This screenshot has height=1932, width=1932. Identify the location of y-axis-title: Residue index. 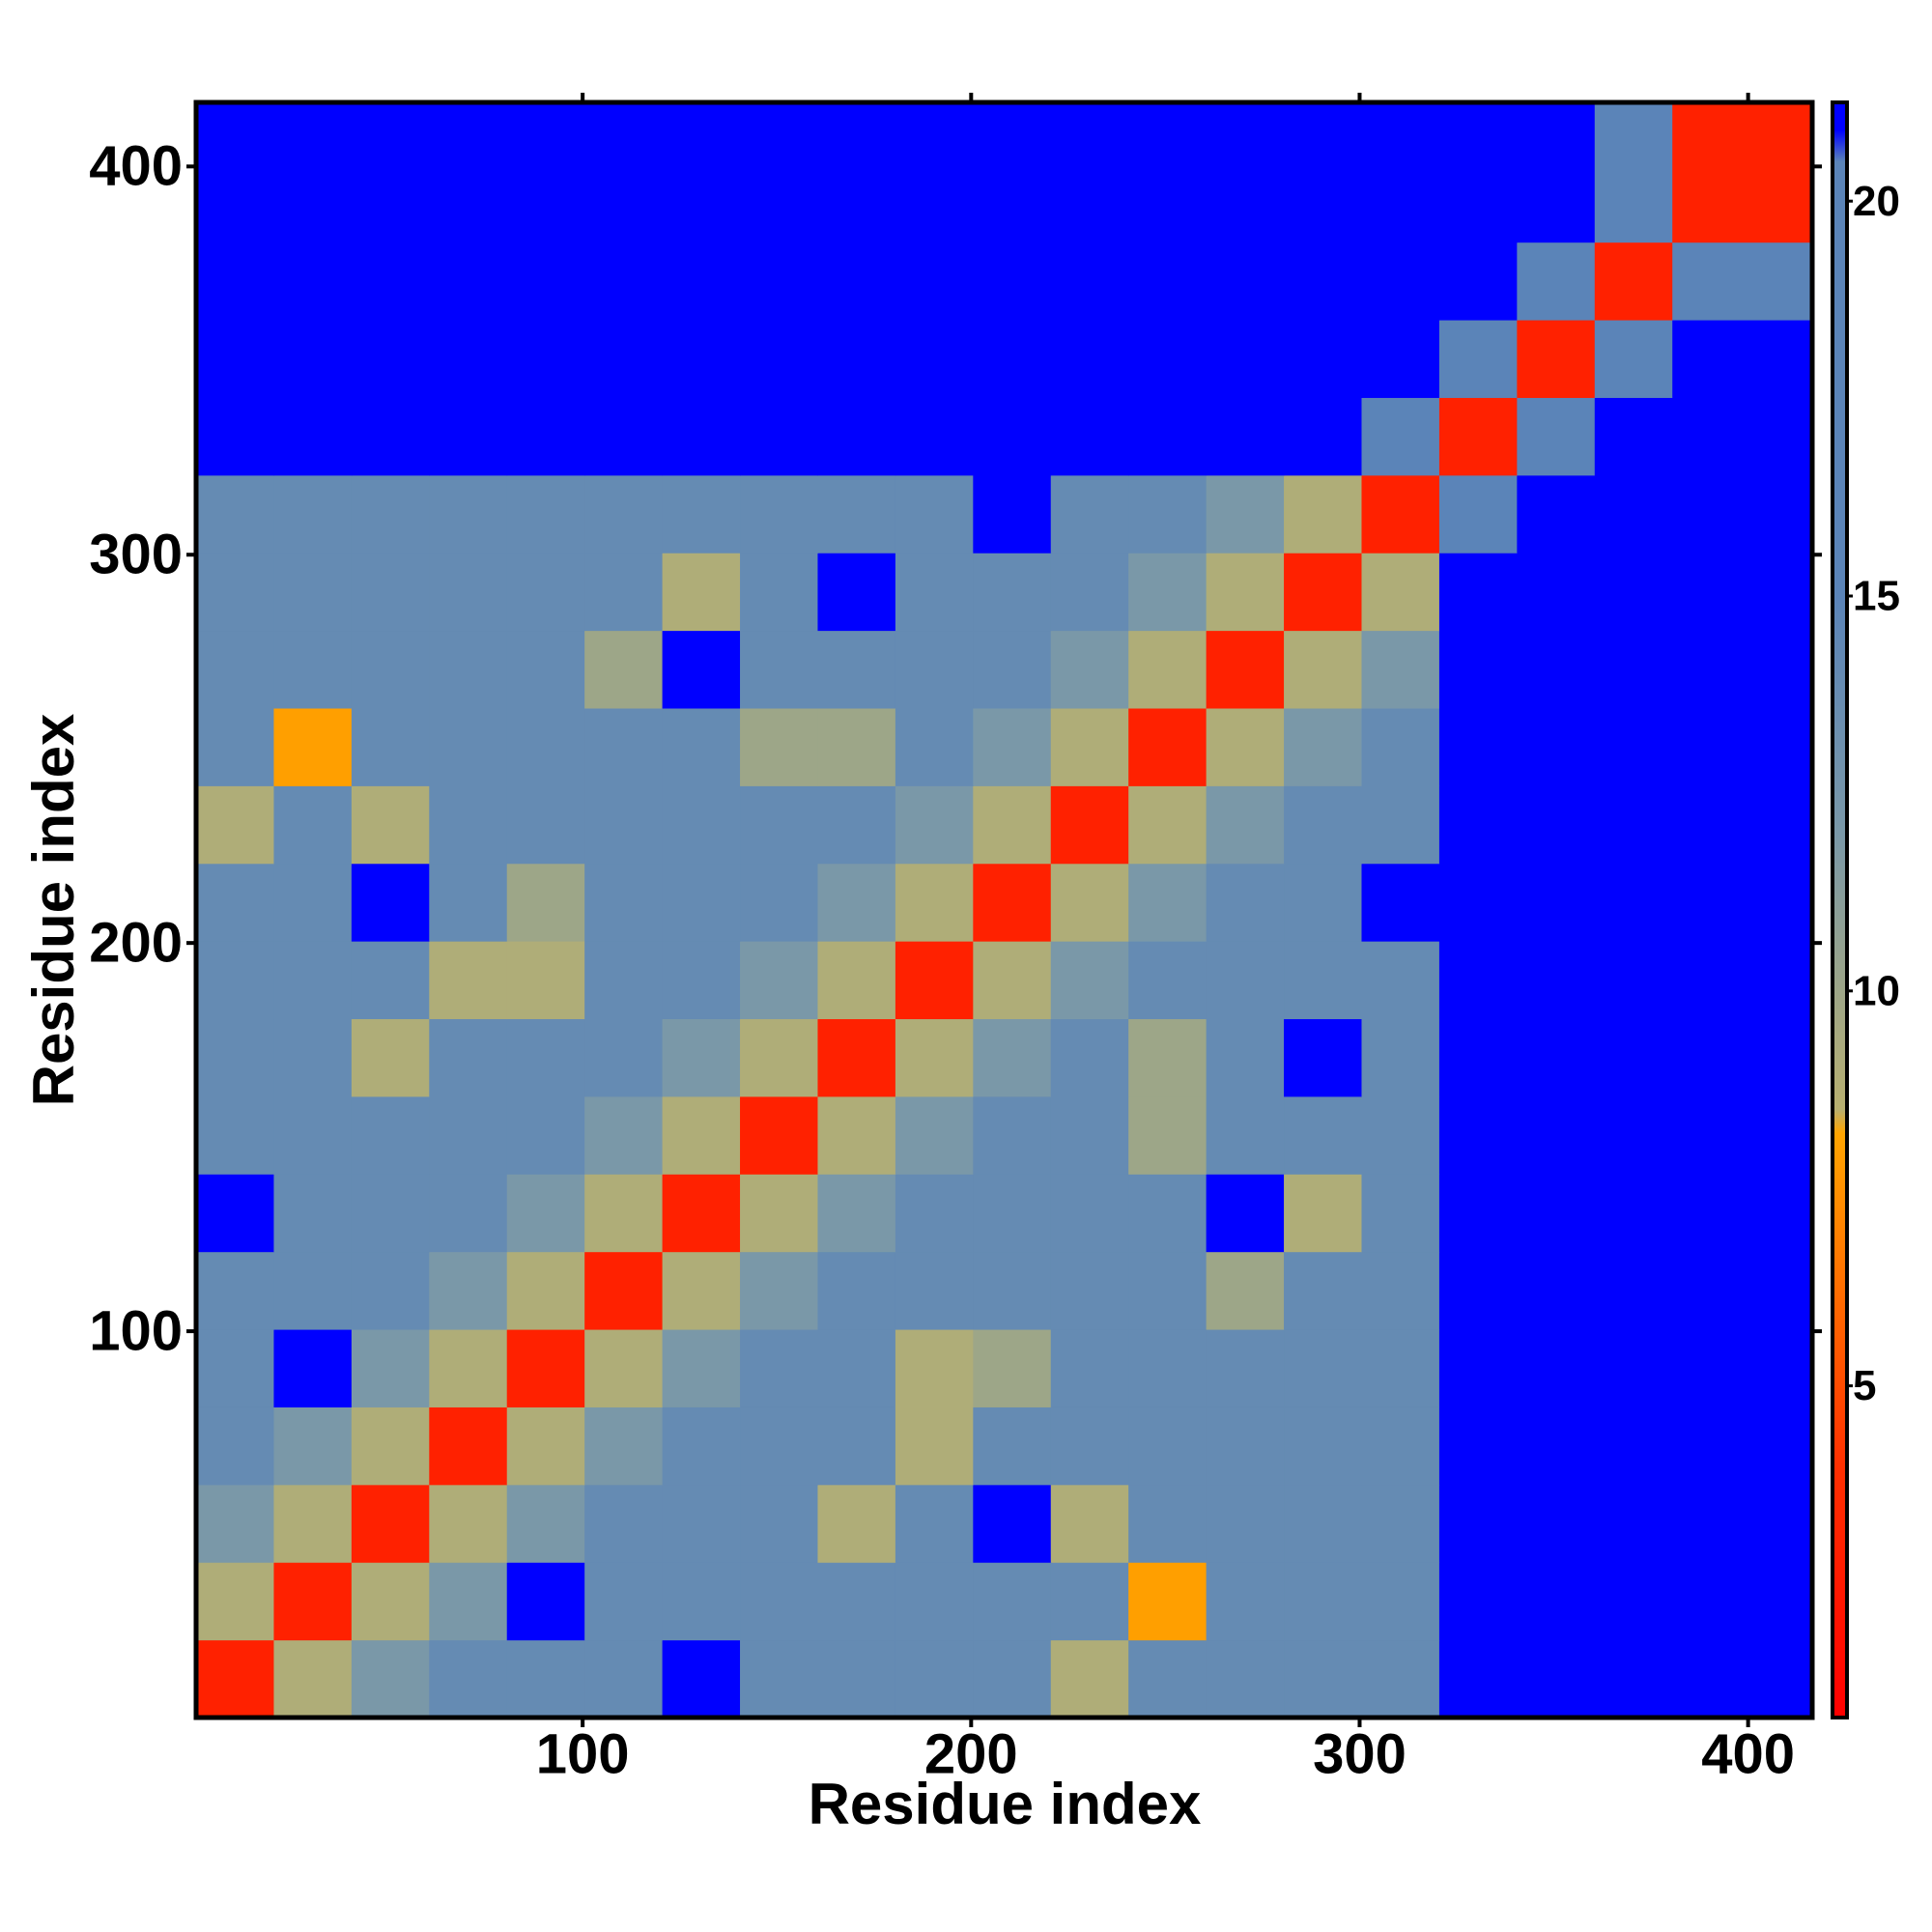
(53, 910).